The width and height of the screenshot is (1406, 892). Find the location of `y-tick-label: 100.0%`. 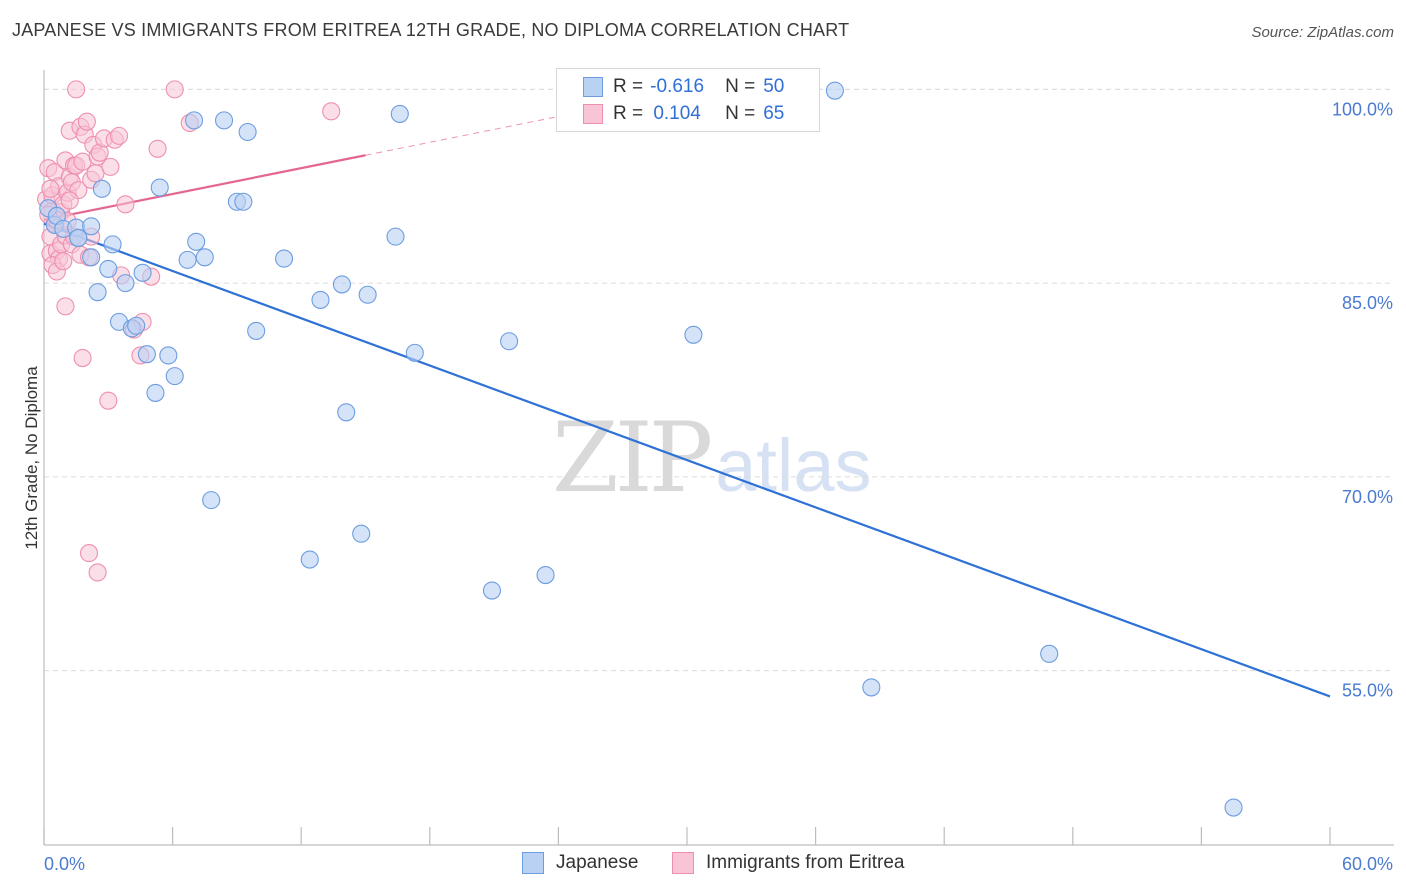

y-tick-label: 100.0% is located at coordinates (1362, 109).